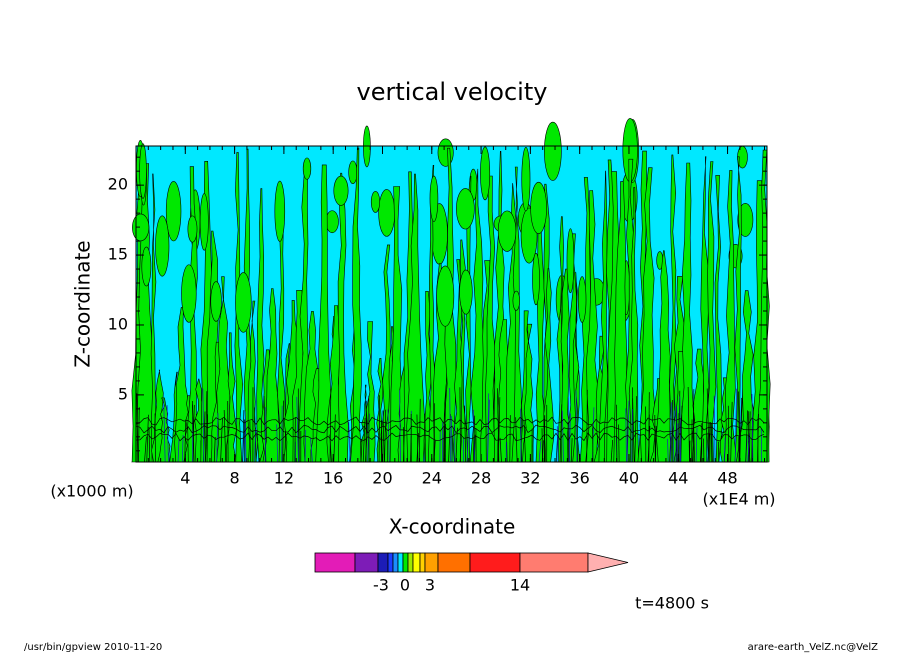 The width and height of the screenshot is (904, 654). Describe the element at coordinates (284, 478) in the screenshot. I see `x-tick-label: 12` at that location.